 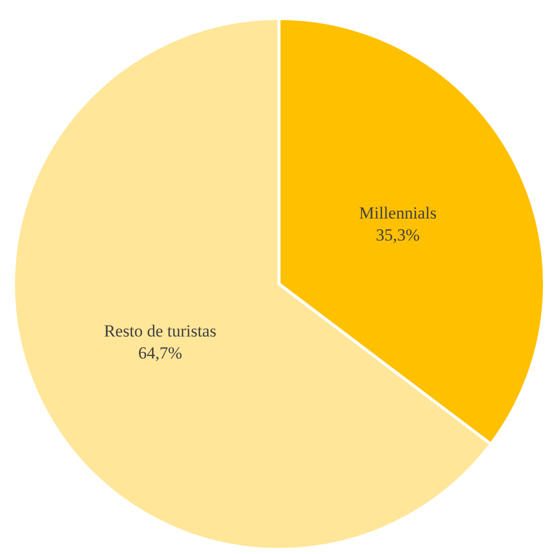 I want to click on data-label: 35,3%, so click(x=398, y=234).